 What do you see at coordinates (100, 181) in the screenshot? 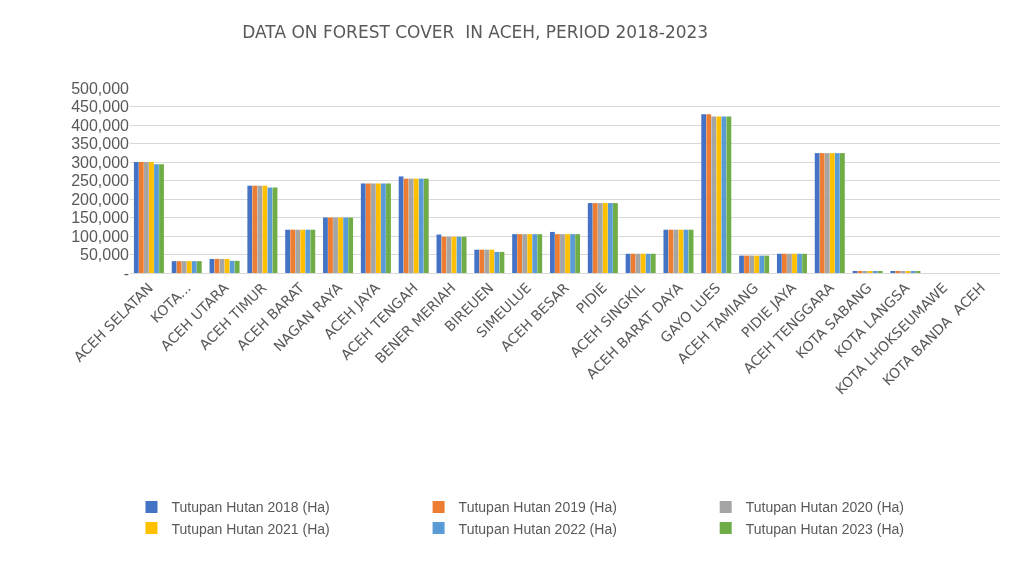
I see `y-tick-label: 250,000` at bounding box center [100, 181].